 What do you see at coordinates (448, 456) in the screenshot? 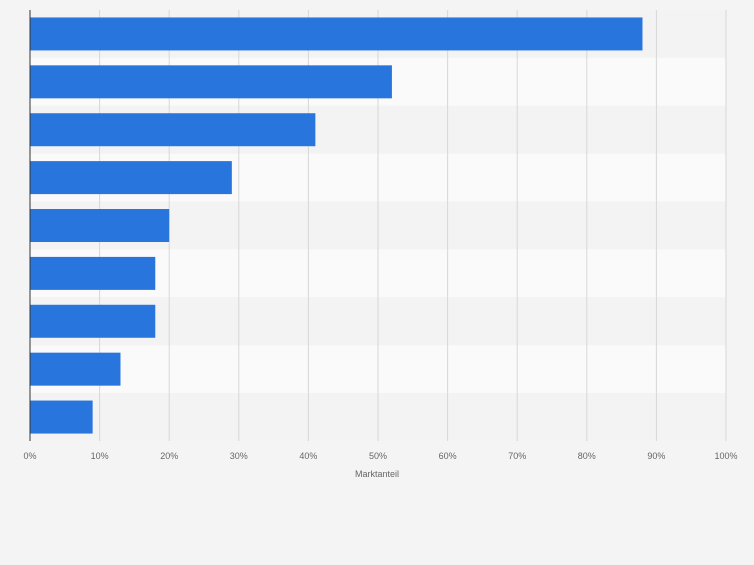
I see `x-tick-label: 60%` at bounding box center [448, 456].